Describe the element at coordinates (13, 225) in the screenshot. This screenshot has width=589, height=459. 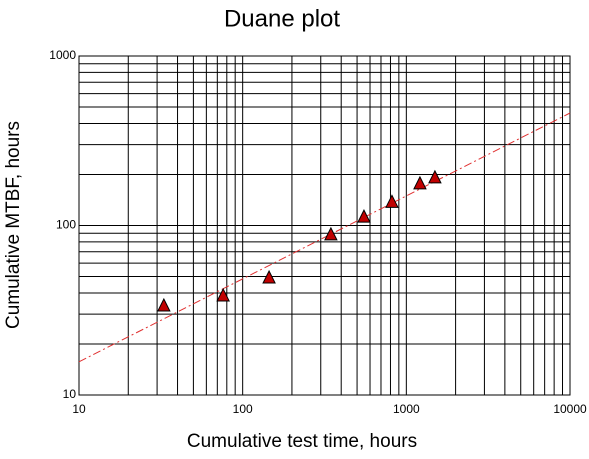
I see `y-axis-label: Cumulative MTBF, hours` at that location.